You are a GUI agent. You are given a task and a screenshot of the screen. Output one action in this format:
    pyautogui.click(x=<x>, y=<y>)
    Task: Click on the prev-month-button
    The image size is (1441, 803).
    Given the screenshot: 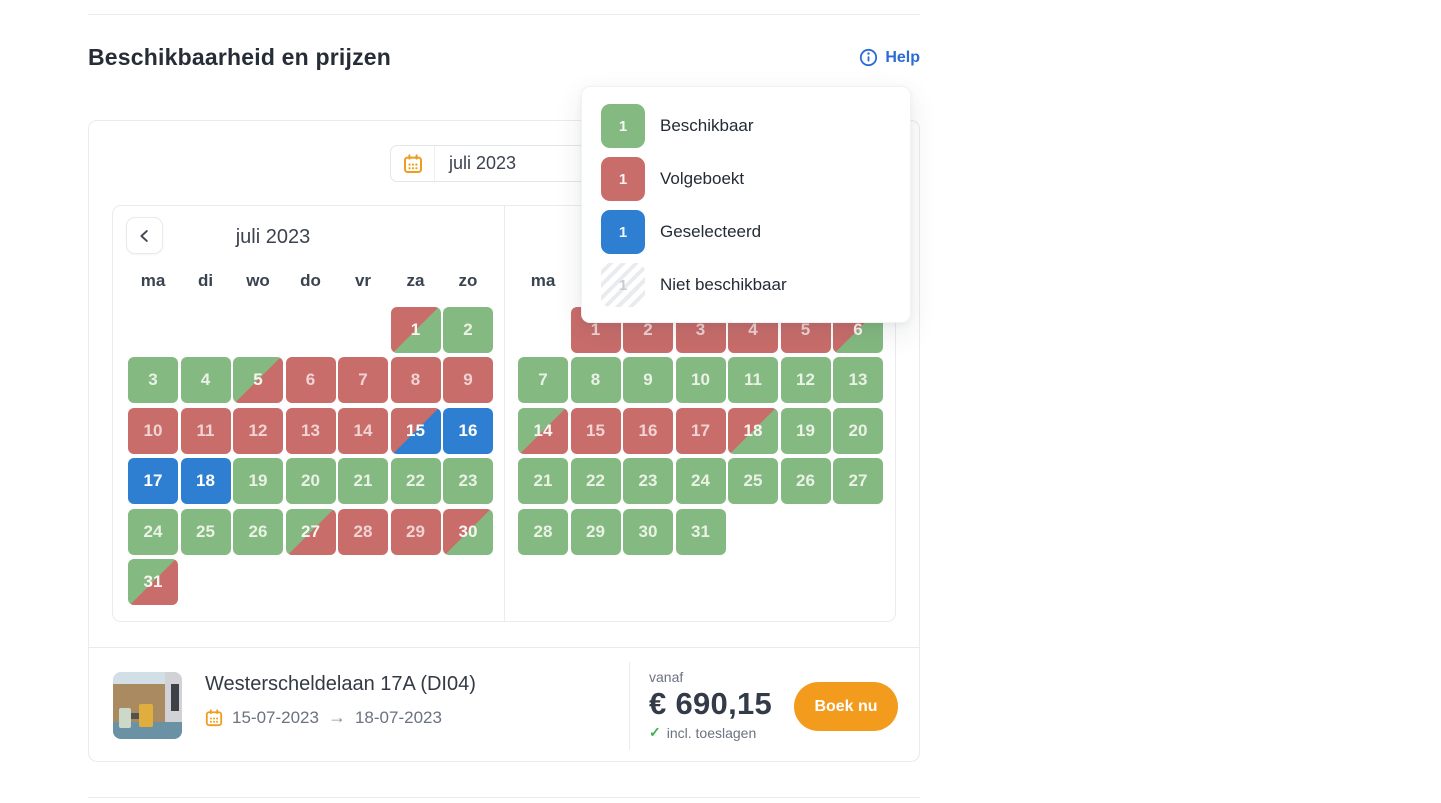 What is the action you would take?
    pyautogui.click(x=144, y=235)
    